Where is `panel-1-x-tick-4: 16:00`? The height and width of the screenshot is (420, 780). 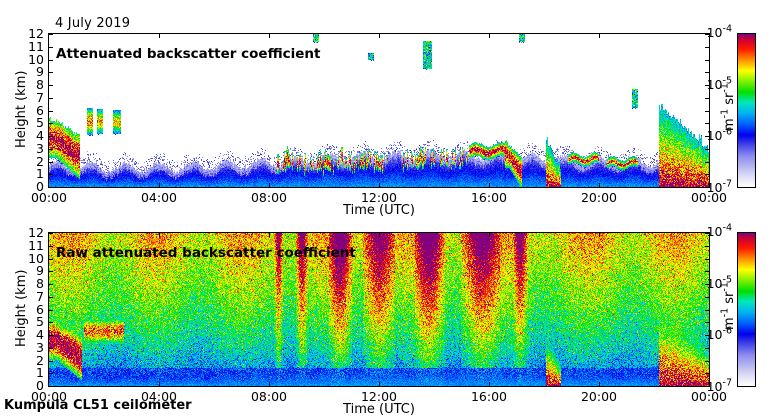
panel-1-x-tick-4: 16:00 is located at coordinates (489, 396).